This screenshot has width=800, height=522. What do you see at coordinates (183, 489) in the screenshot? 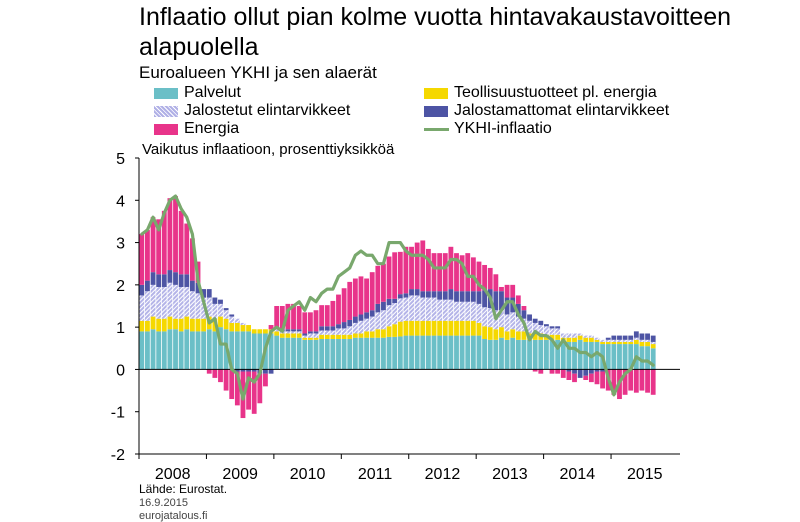
I see `source-note: Lähde: Eurostat.` at bounding box center [183, 489].